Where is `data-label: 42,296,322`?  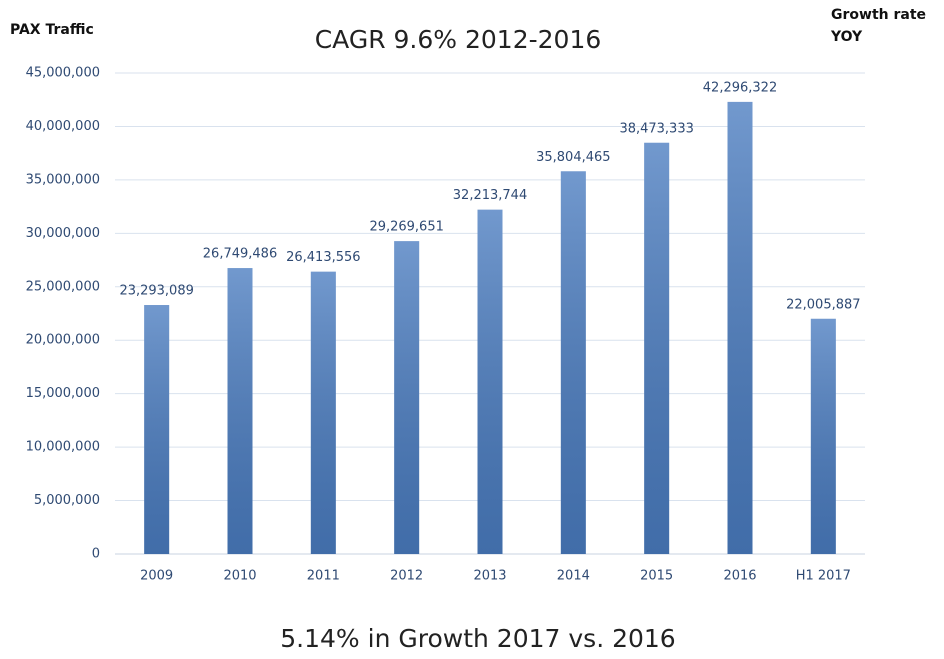
data-label: 42,296,322 is located at coordinates (740, 87).